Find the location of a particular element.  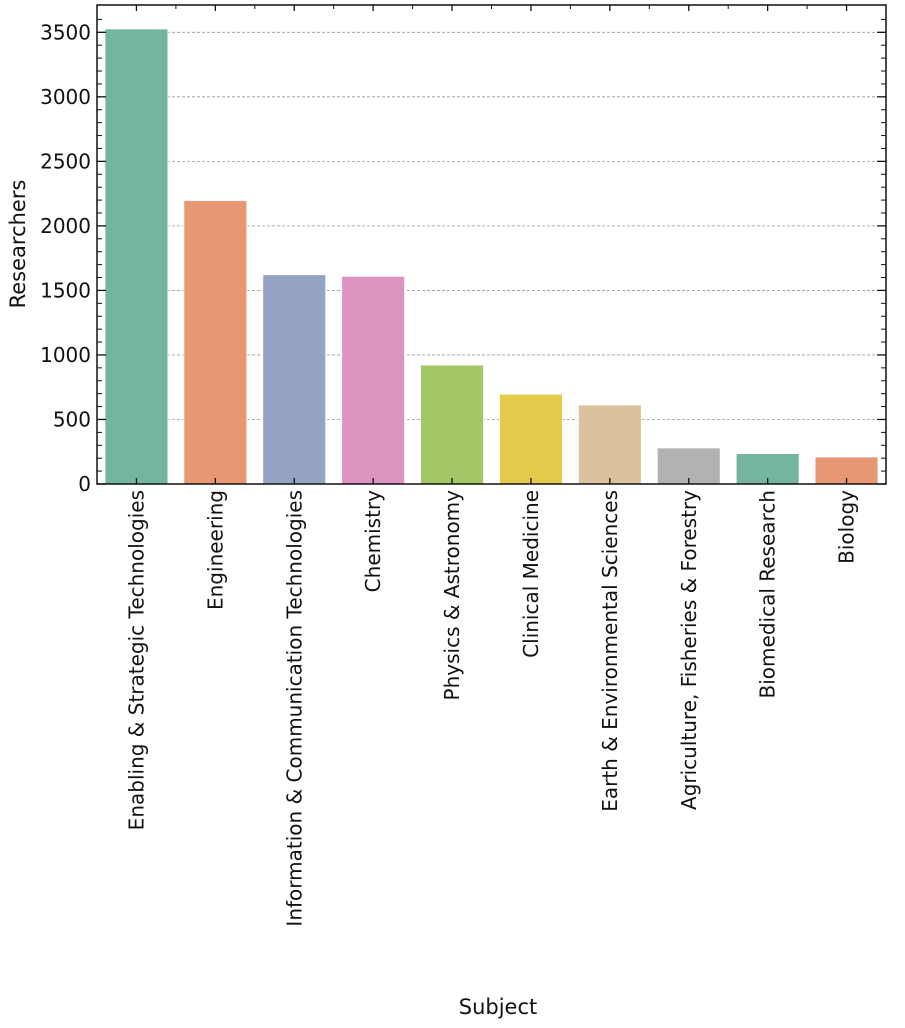

y-tick-label: 1000 is located at coordinates (65, 355).